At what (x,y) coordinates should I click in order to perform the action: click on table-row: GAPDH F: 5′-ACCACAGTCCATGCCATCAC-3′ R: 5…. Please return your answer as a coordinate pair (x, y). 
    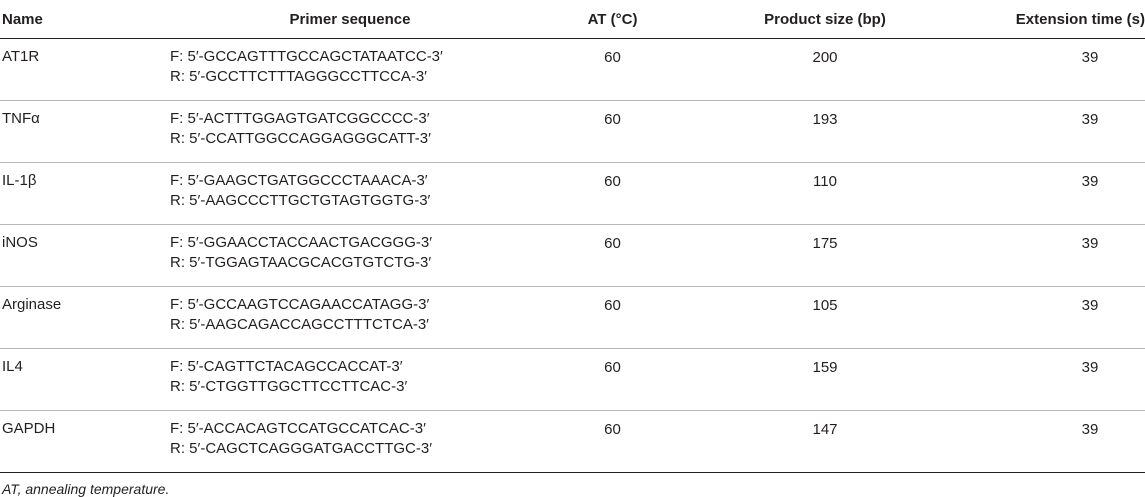
    Looking at the image, I should click on (572, 441).